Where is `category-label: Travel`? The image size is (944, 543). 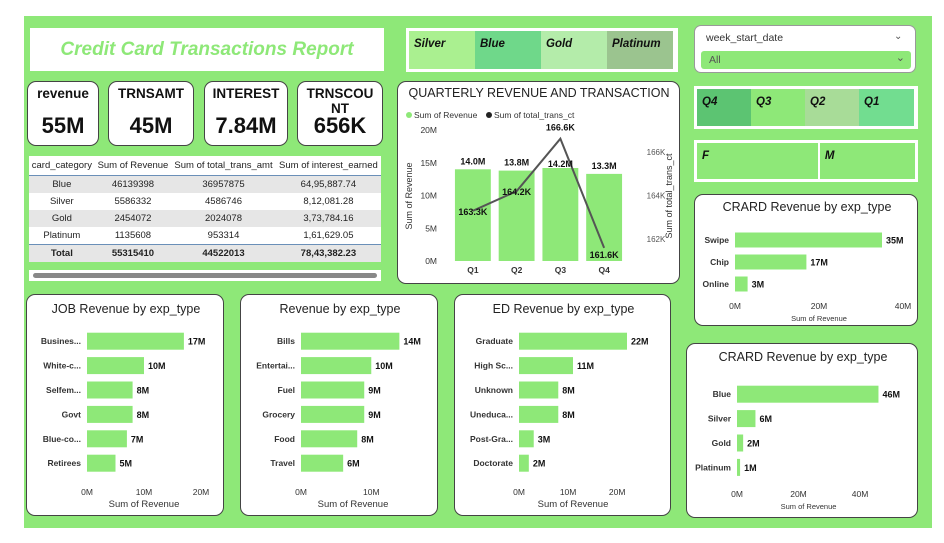
category-label: Travel is located at coordinates (282, 463).